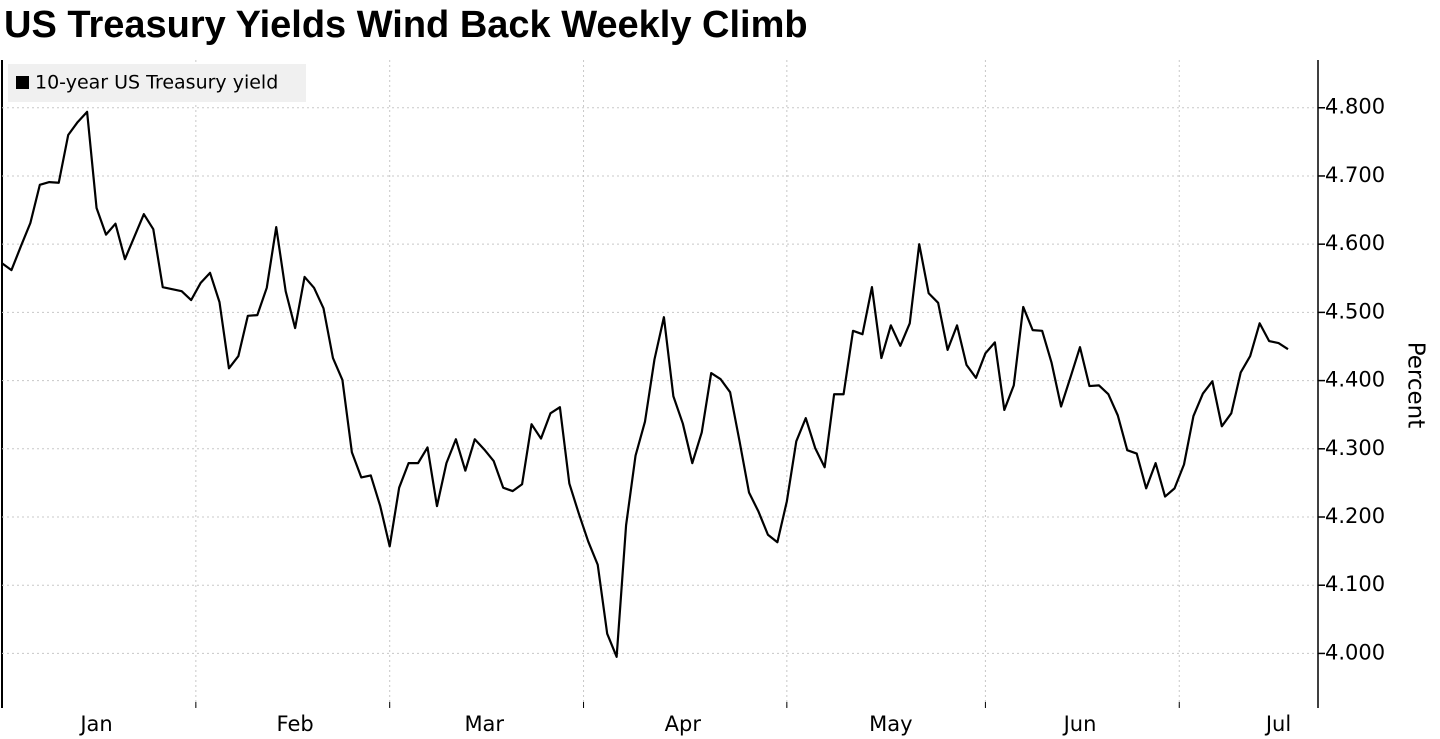 The width and height of the screenshot is (1440, 739). What do you see at coordinates (1355, 380) in the screenshot?
I see `y-tick-label: 4.400` at bounding box center [1355, 380].